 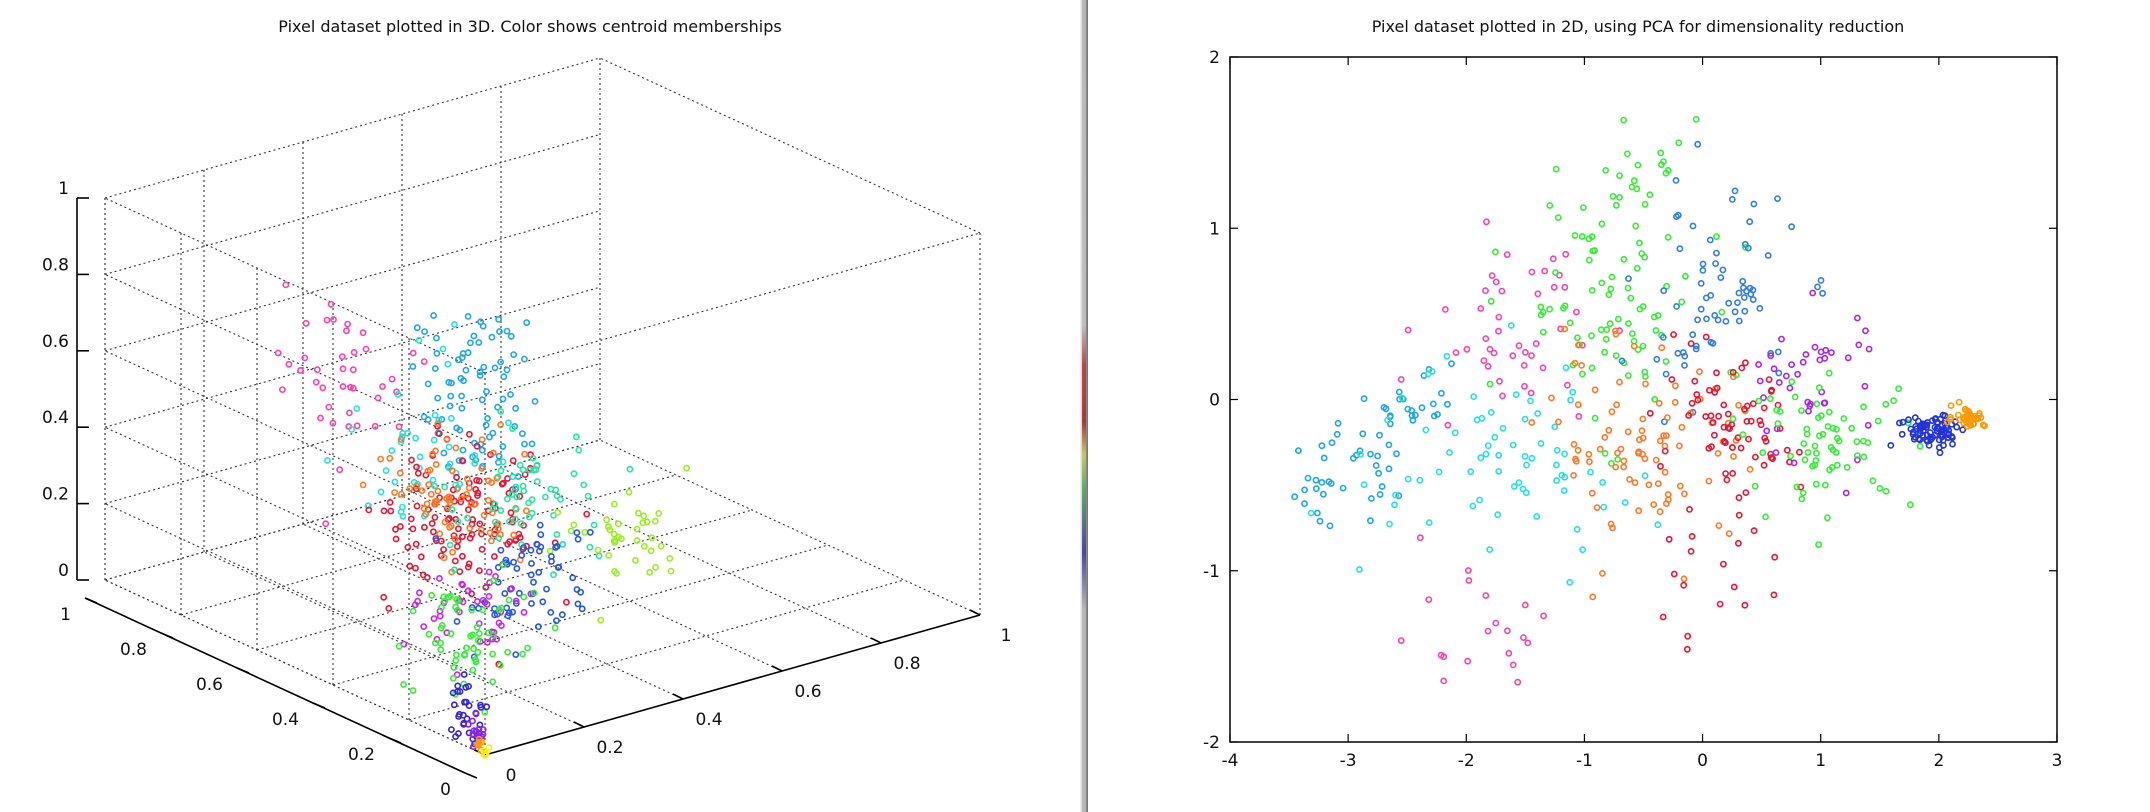 What do you see at coordinates (482, 520) in the screenshot?
I see `points-3d` at bounding box center [482, 520].